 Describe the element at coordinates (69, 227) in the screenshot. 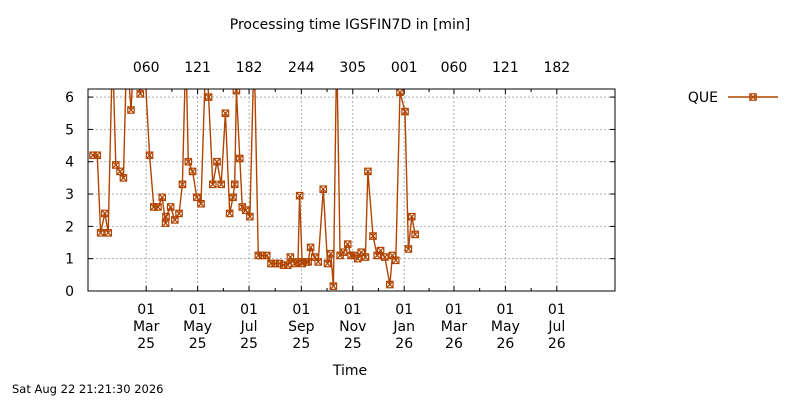

I see `y-tick-label: 2` at that location.